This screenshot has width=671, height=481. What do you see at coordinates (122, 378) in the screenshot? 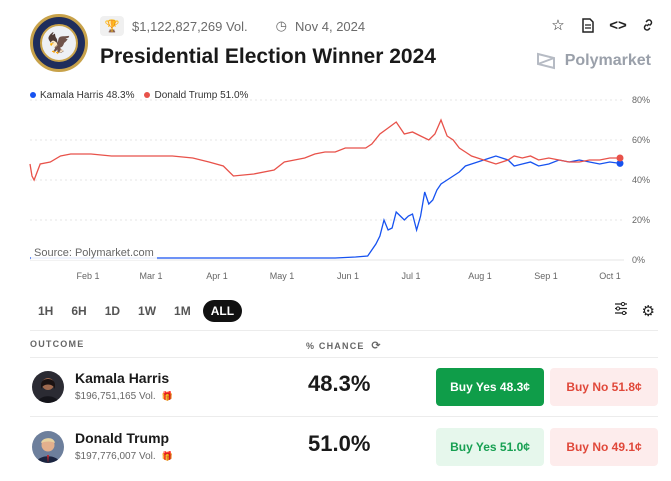
I see `outcome-name: Kamala Harris` at bounding box center [122, 378].